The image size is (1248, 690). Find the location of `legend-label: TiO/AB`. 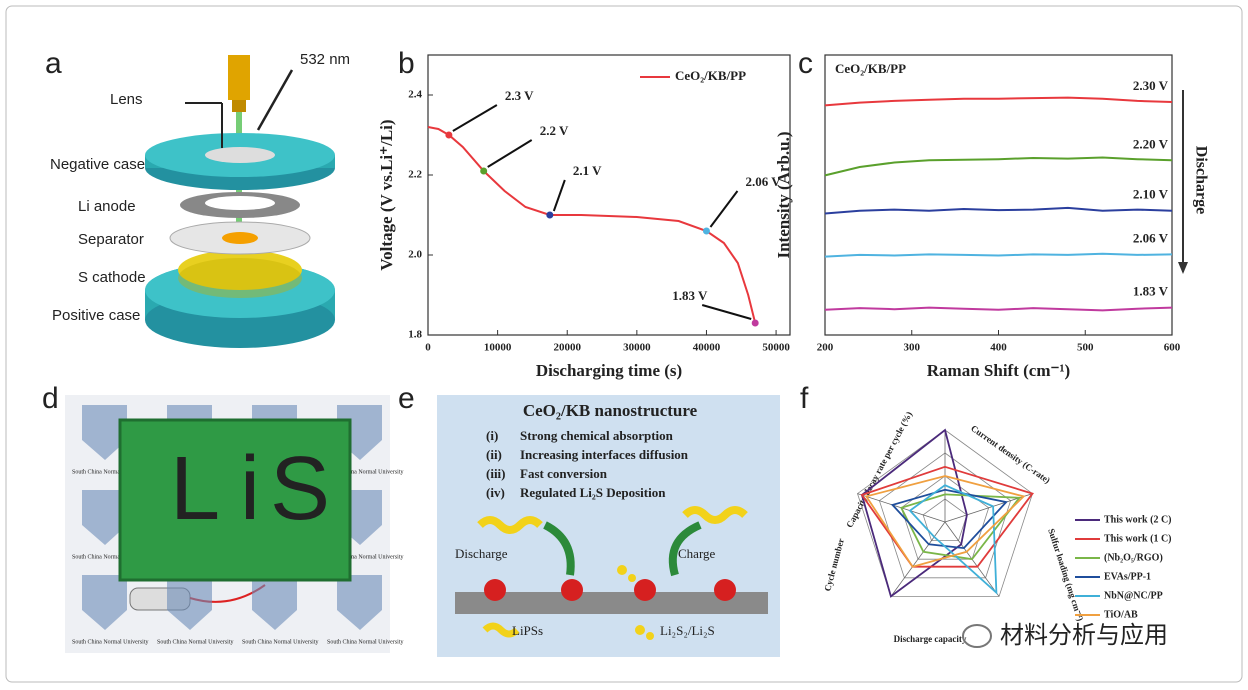

legend-label: TiO/AB is located at coordinates (1121, 614).